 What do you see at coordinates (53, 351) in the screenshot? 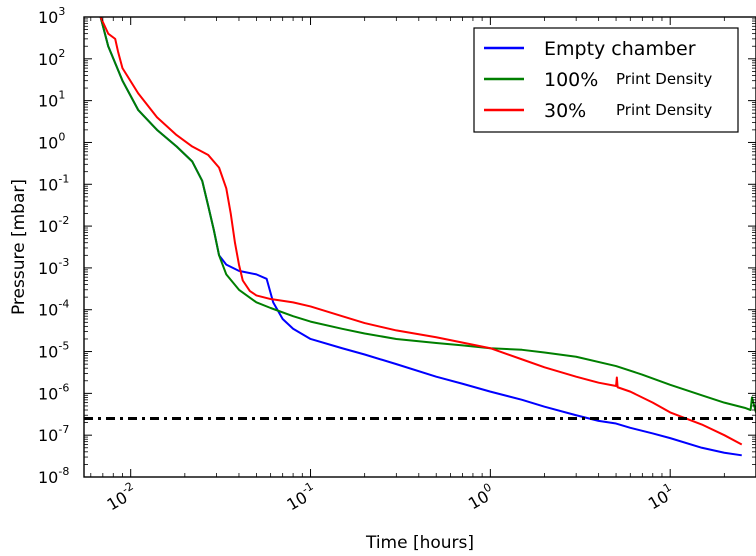
I see `y-tick-label: 10⁻⁵` at bounding box center [53, 351].